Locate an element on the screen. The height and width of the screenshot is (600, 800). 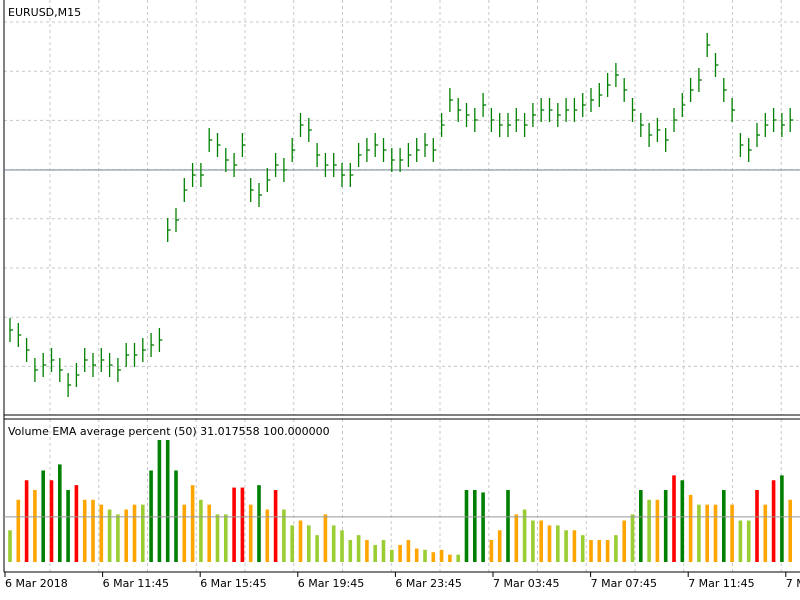
x-tick-label: 7 Mar 03:45 is located at coordinates (526, 583).